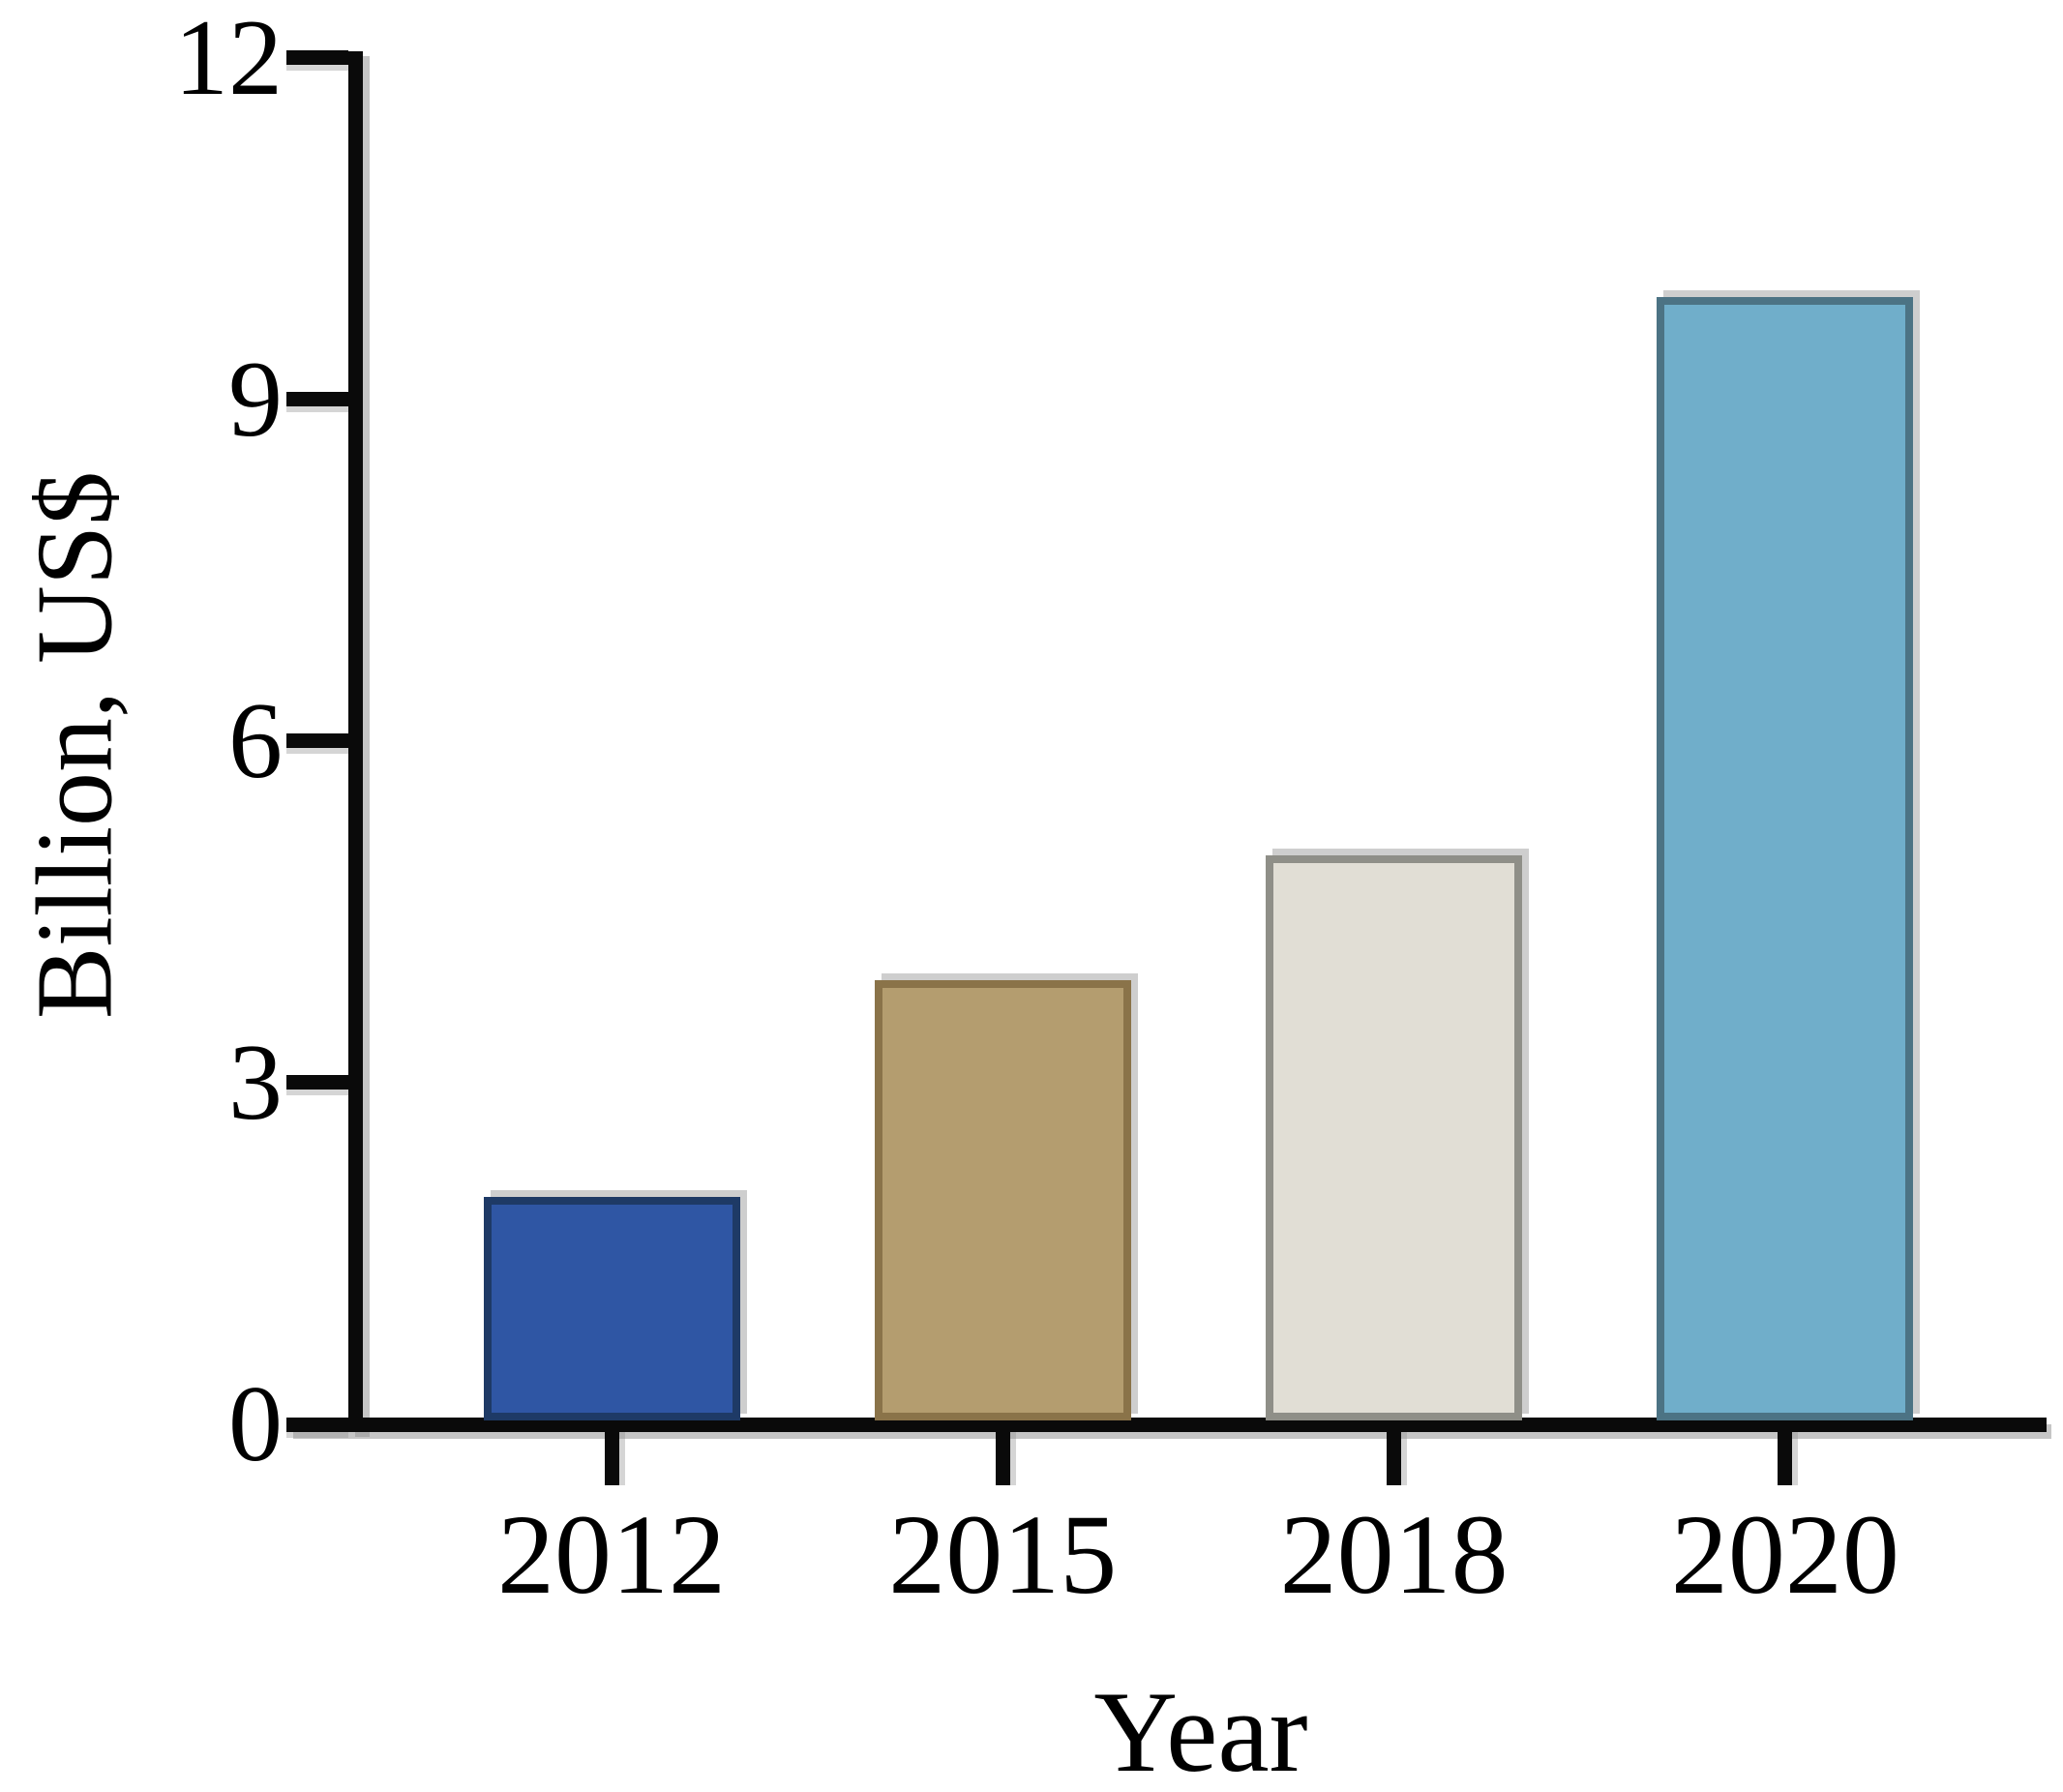 The image size is (2063, 1792). Describe the element at coordinates (612, 1554) in the screenshot. I see `x-tick-label: 2012` at that location.